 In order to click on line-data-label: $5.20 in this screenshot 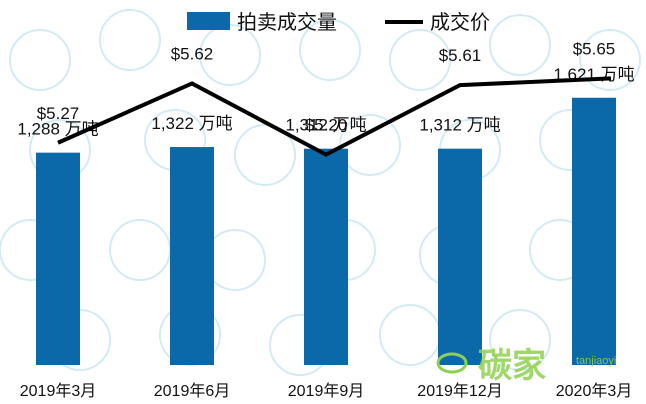, I will do `click(326, 125)`.